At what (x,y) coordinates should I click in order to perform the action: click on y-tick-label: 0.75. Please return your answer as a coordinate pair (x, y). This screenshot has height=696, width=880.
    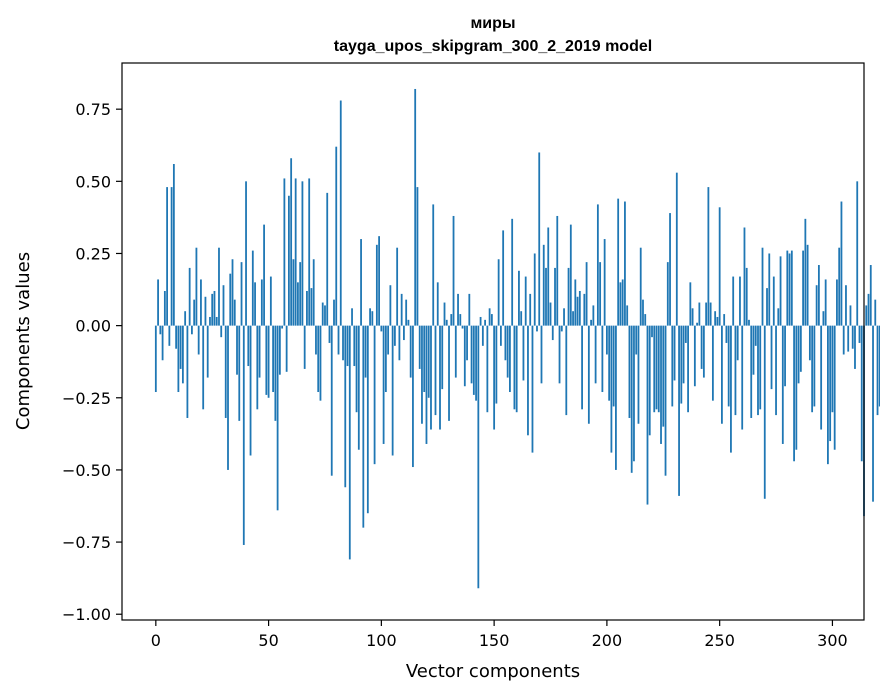
    Looking at the image, I should click on (93, 109).